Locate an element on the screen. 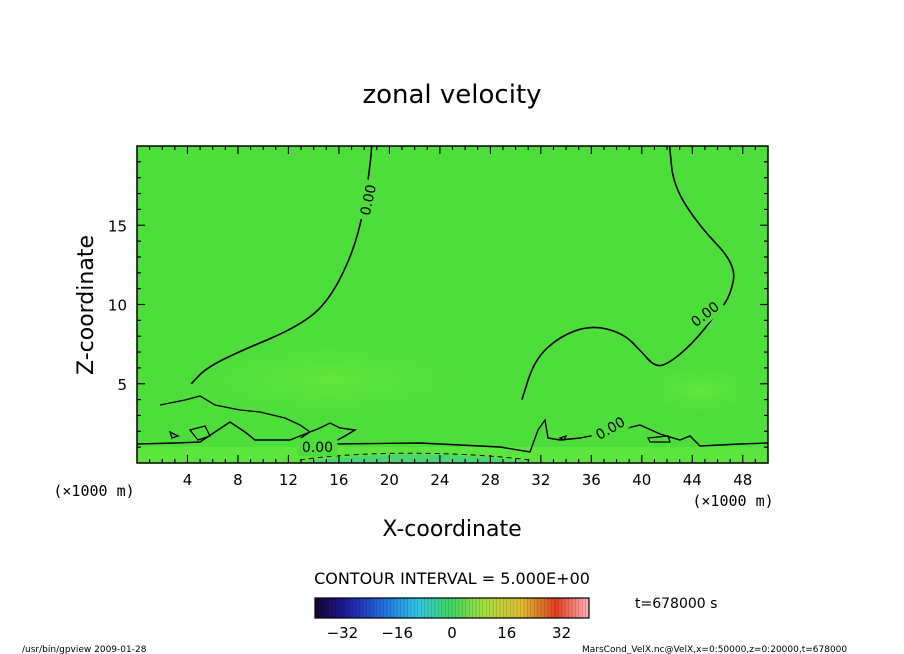 This screenshot has height=654, width=904. y-tick-labels: 5 10 15 is located at coordinates (117, 305).